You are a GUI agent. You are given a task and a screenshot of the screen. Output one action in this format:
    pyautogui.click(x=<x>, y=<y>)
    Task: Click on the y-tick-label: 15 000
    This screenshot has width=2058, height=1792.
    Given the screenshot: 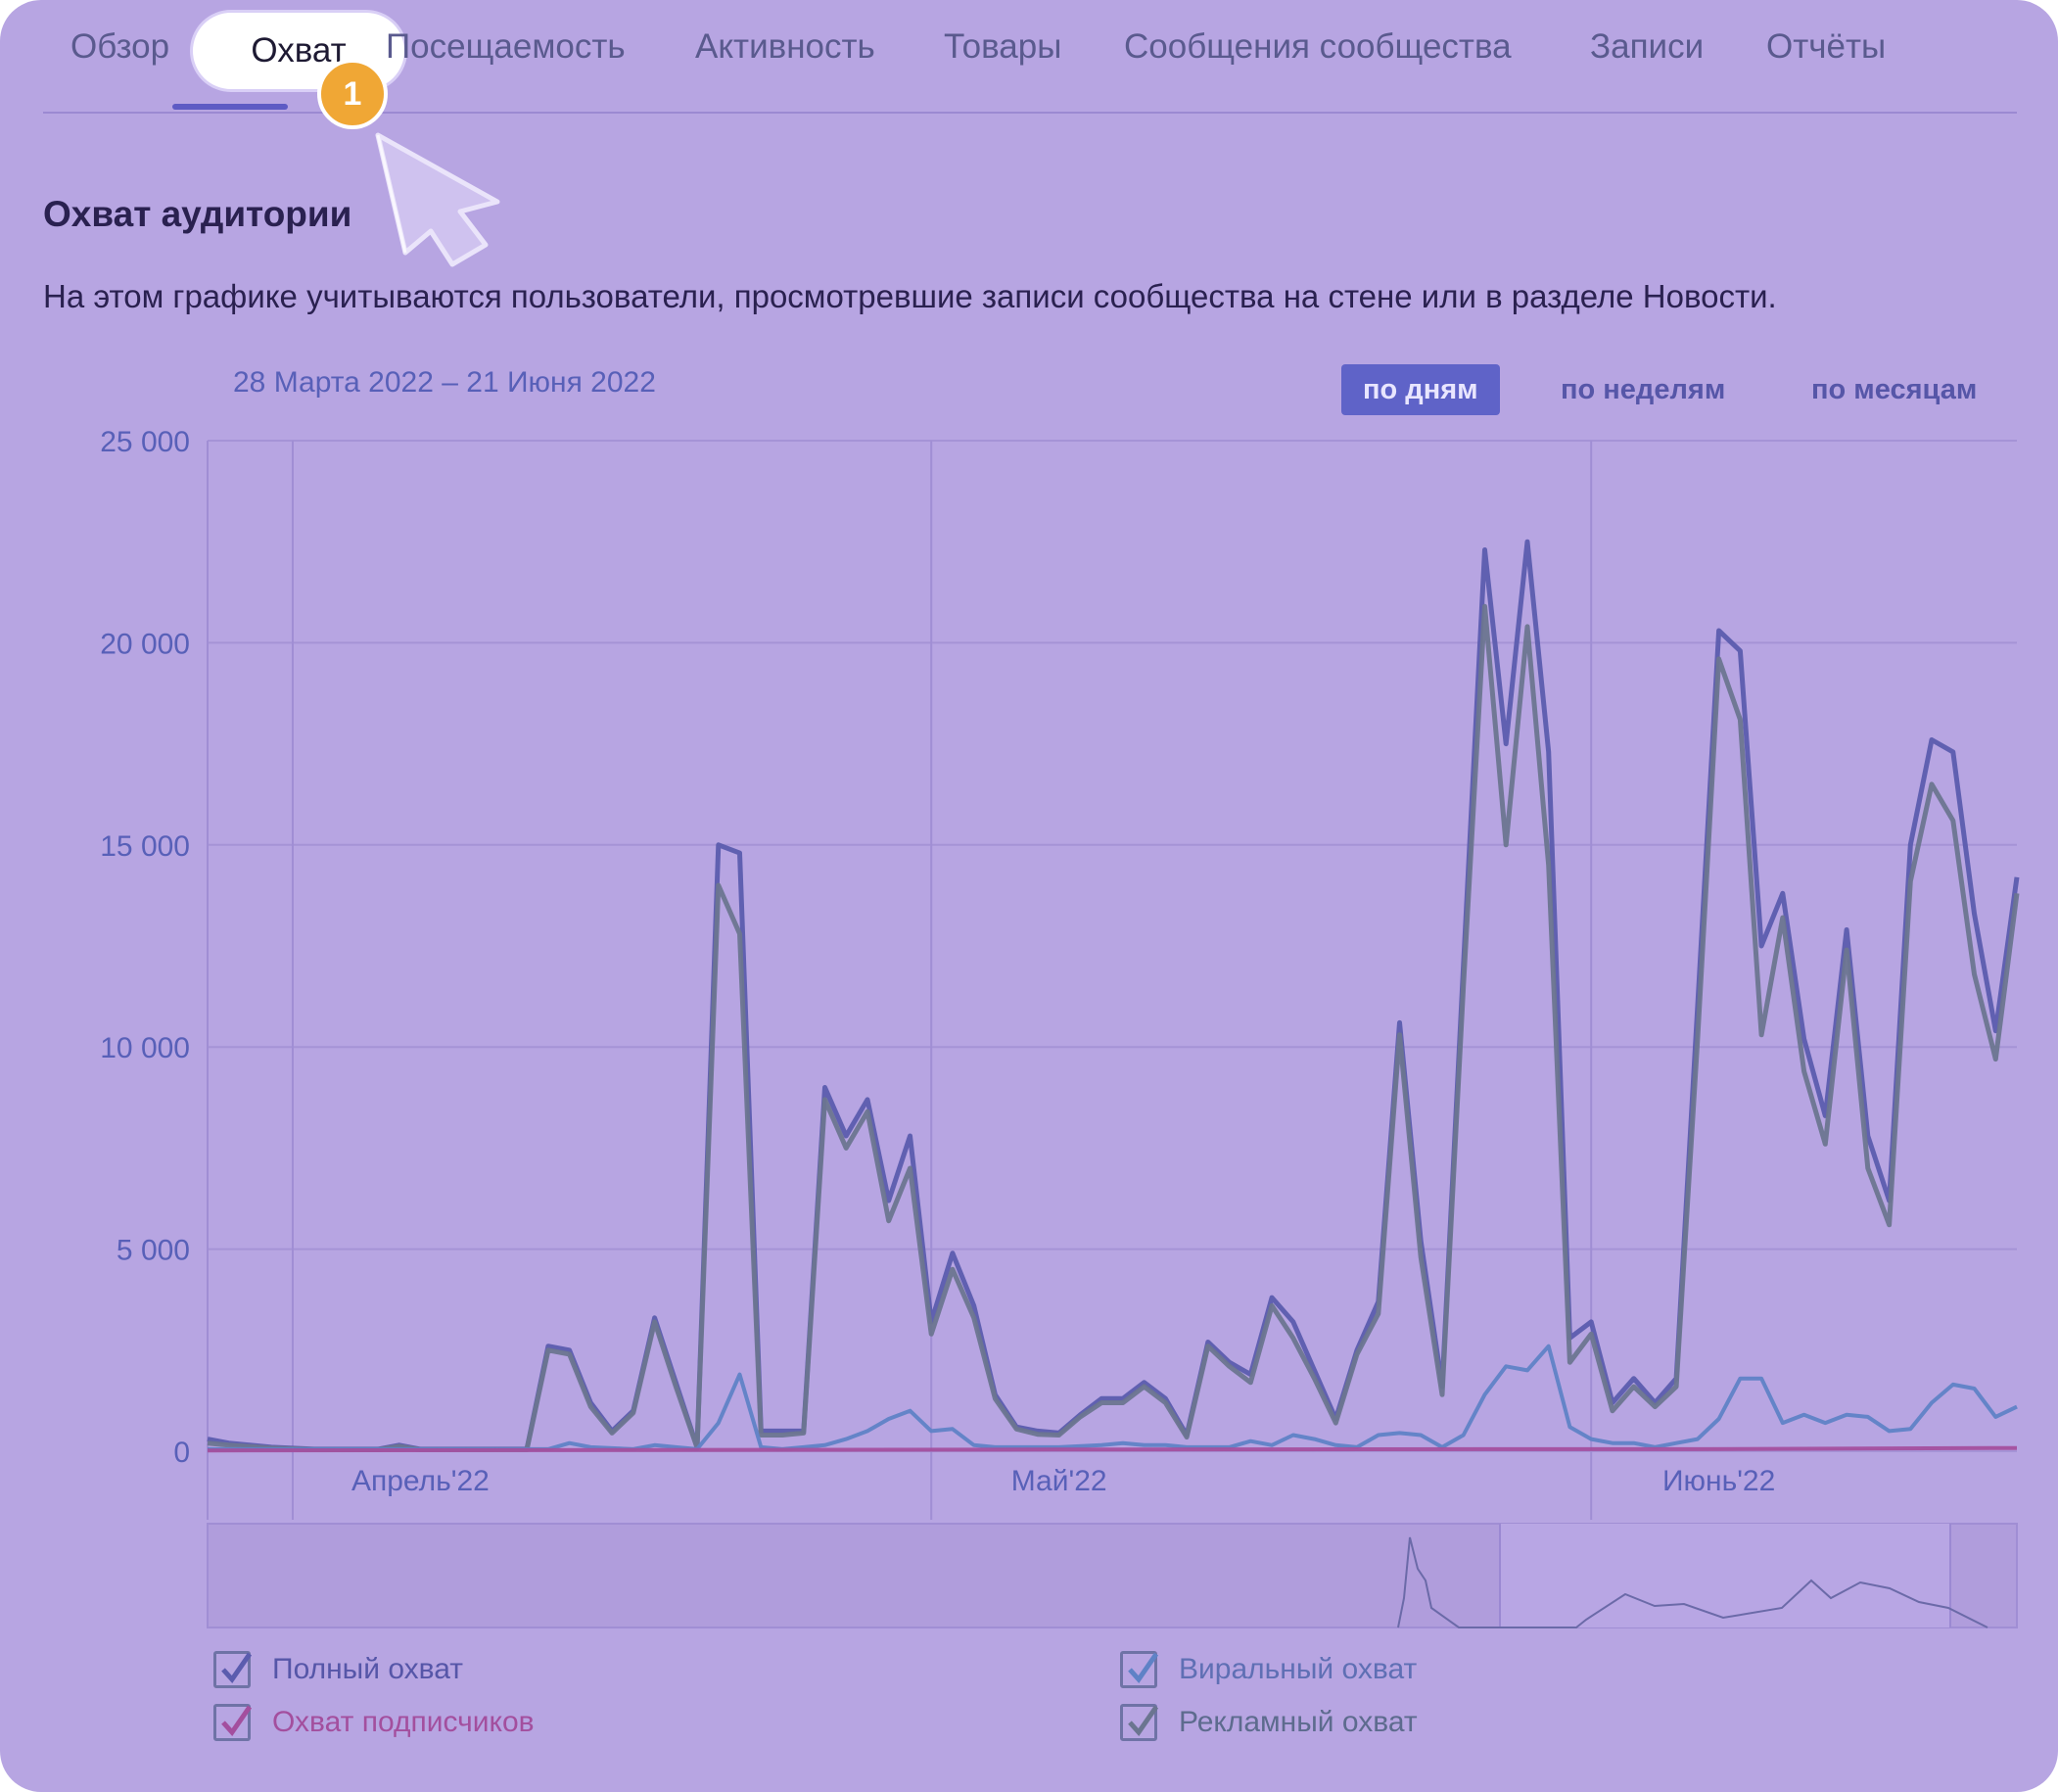 What is the action you would take?
    pyautogui.click(x=145, y=847)
    